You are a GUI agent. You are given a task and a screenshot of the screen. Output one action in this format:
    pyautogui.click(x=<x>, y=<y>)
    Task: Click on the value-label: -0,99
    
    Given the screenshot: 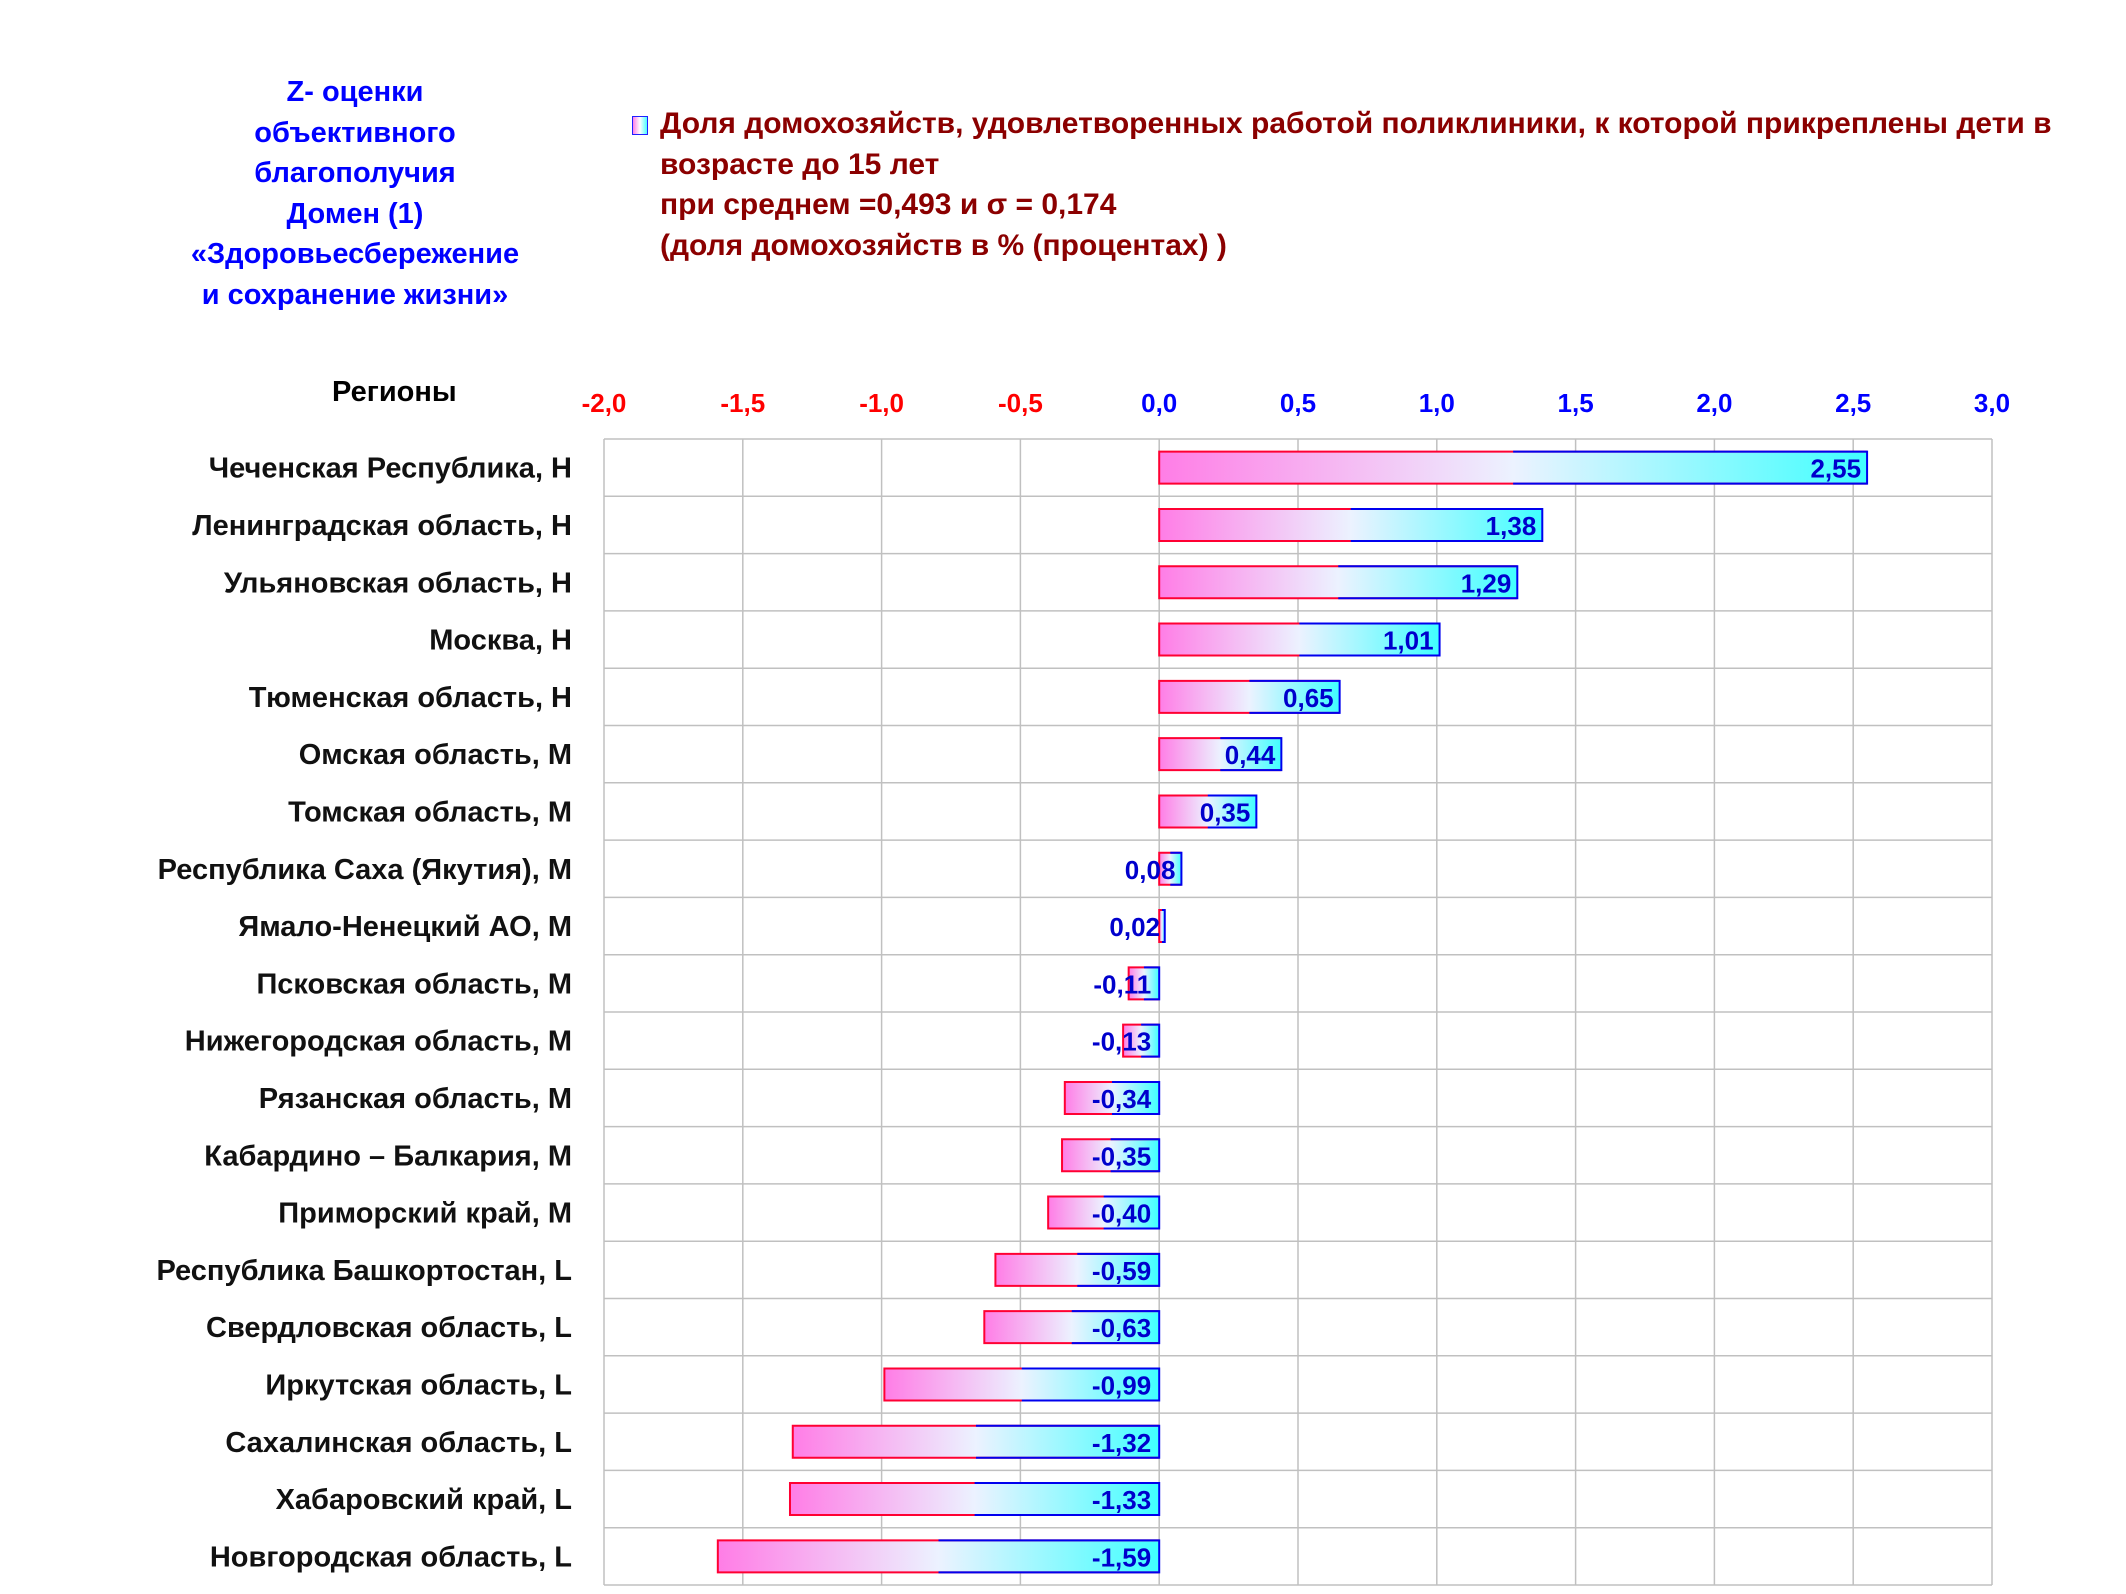 What is the action you would take?
    pyautogui.click(x=1121, y=1385)
    